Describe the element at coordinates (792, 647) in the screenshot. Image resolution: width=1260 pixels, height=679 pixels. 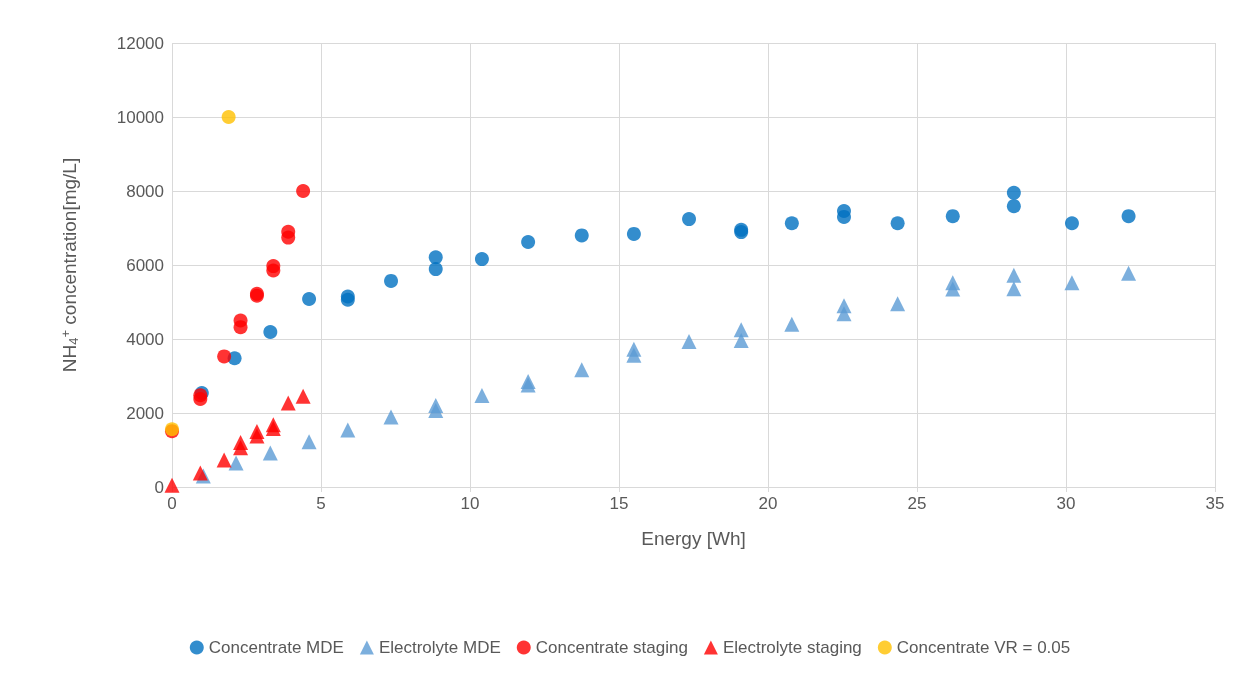
I see `legend-label: Electrolyte staging` at that location.